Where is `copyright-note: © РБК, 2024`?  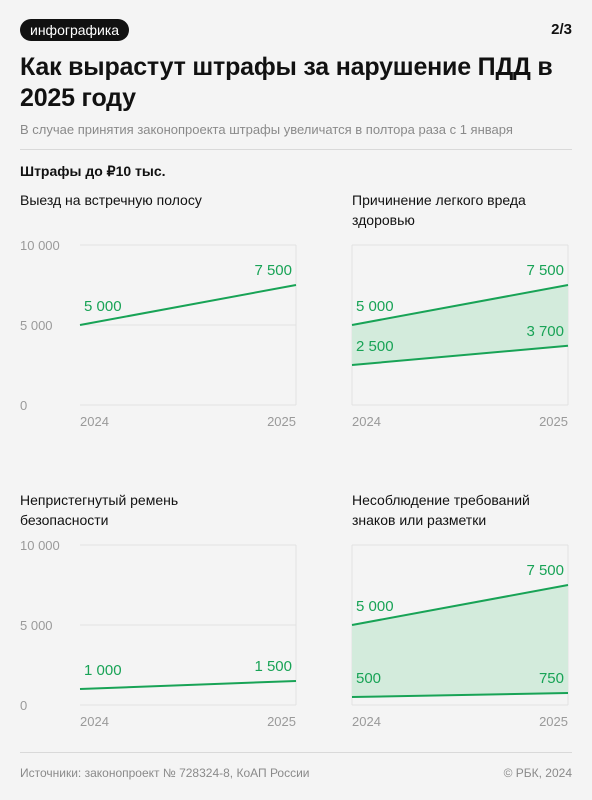 copyright-note: © РБК, 2024 is located at coordinates (537, 773).